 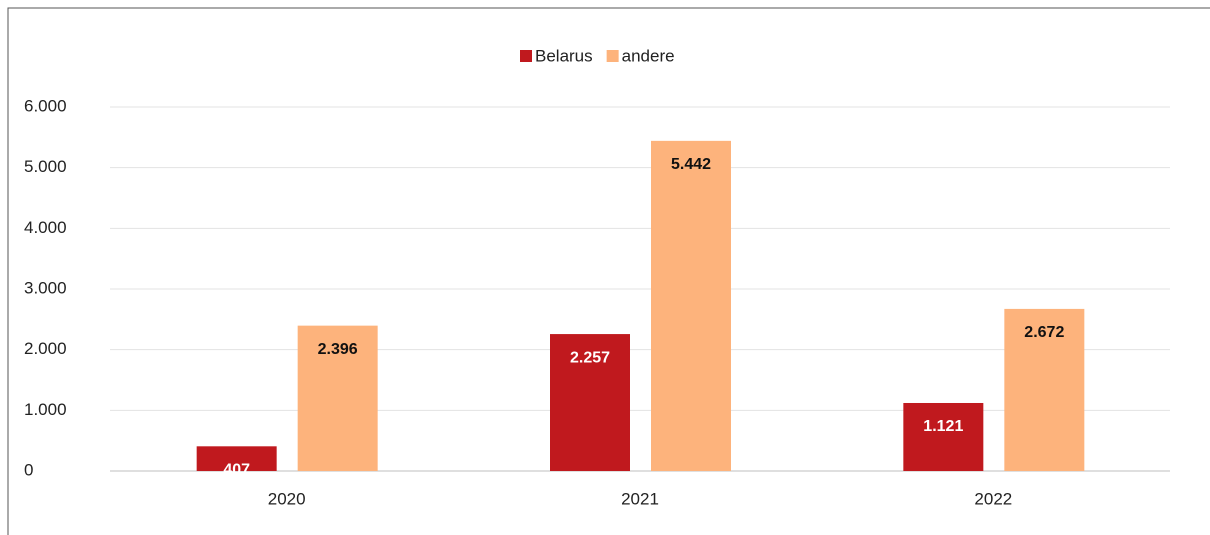 I want to click on data-label: 407, so click(x=236, y=470).